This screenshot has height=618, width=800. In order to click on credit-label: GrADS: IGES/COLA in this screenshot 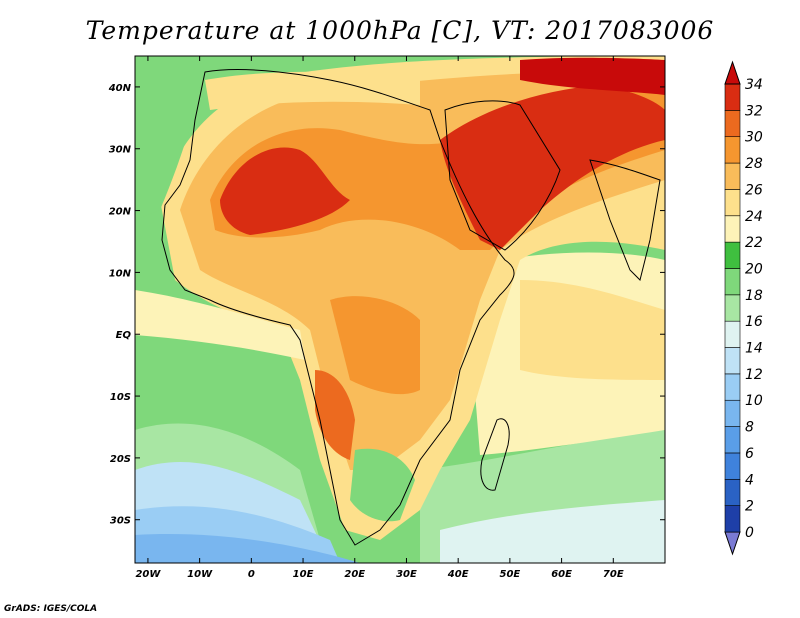, I will do `click(51, 609)`.